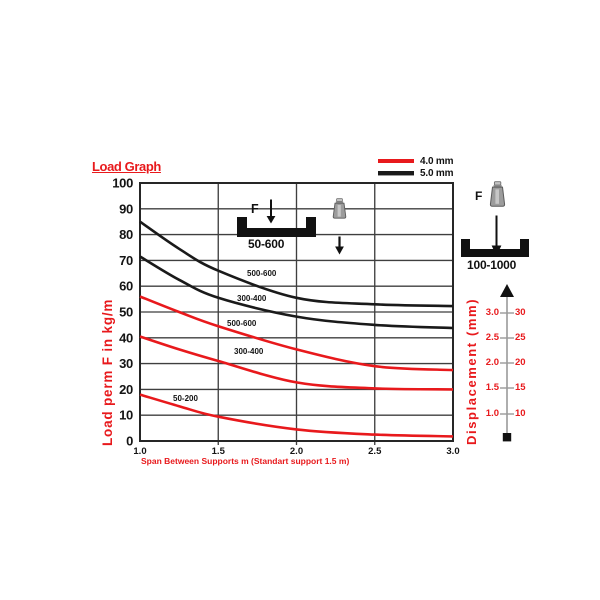 This screenshot has width=600, height=600. Describe the element at coordinates (126, 166) in the screenshot. I see `chart-title: Load Graph` at that location.